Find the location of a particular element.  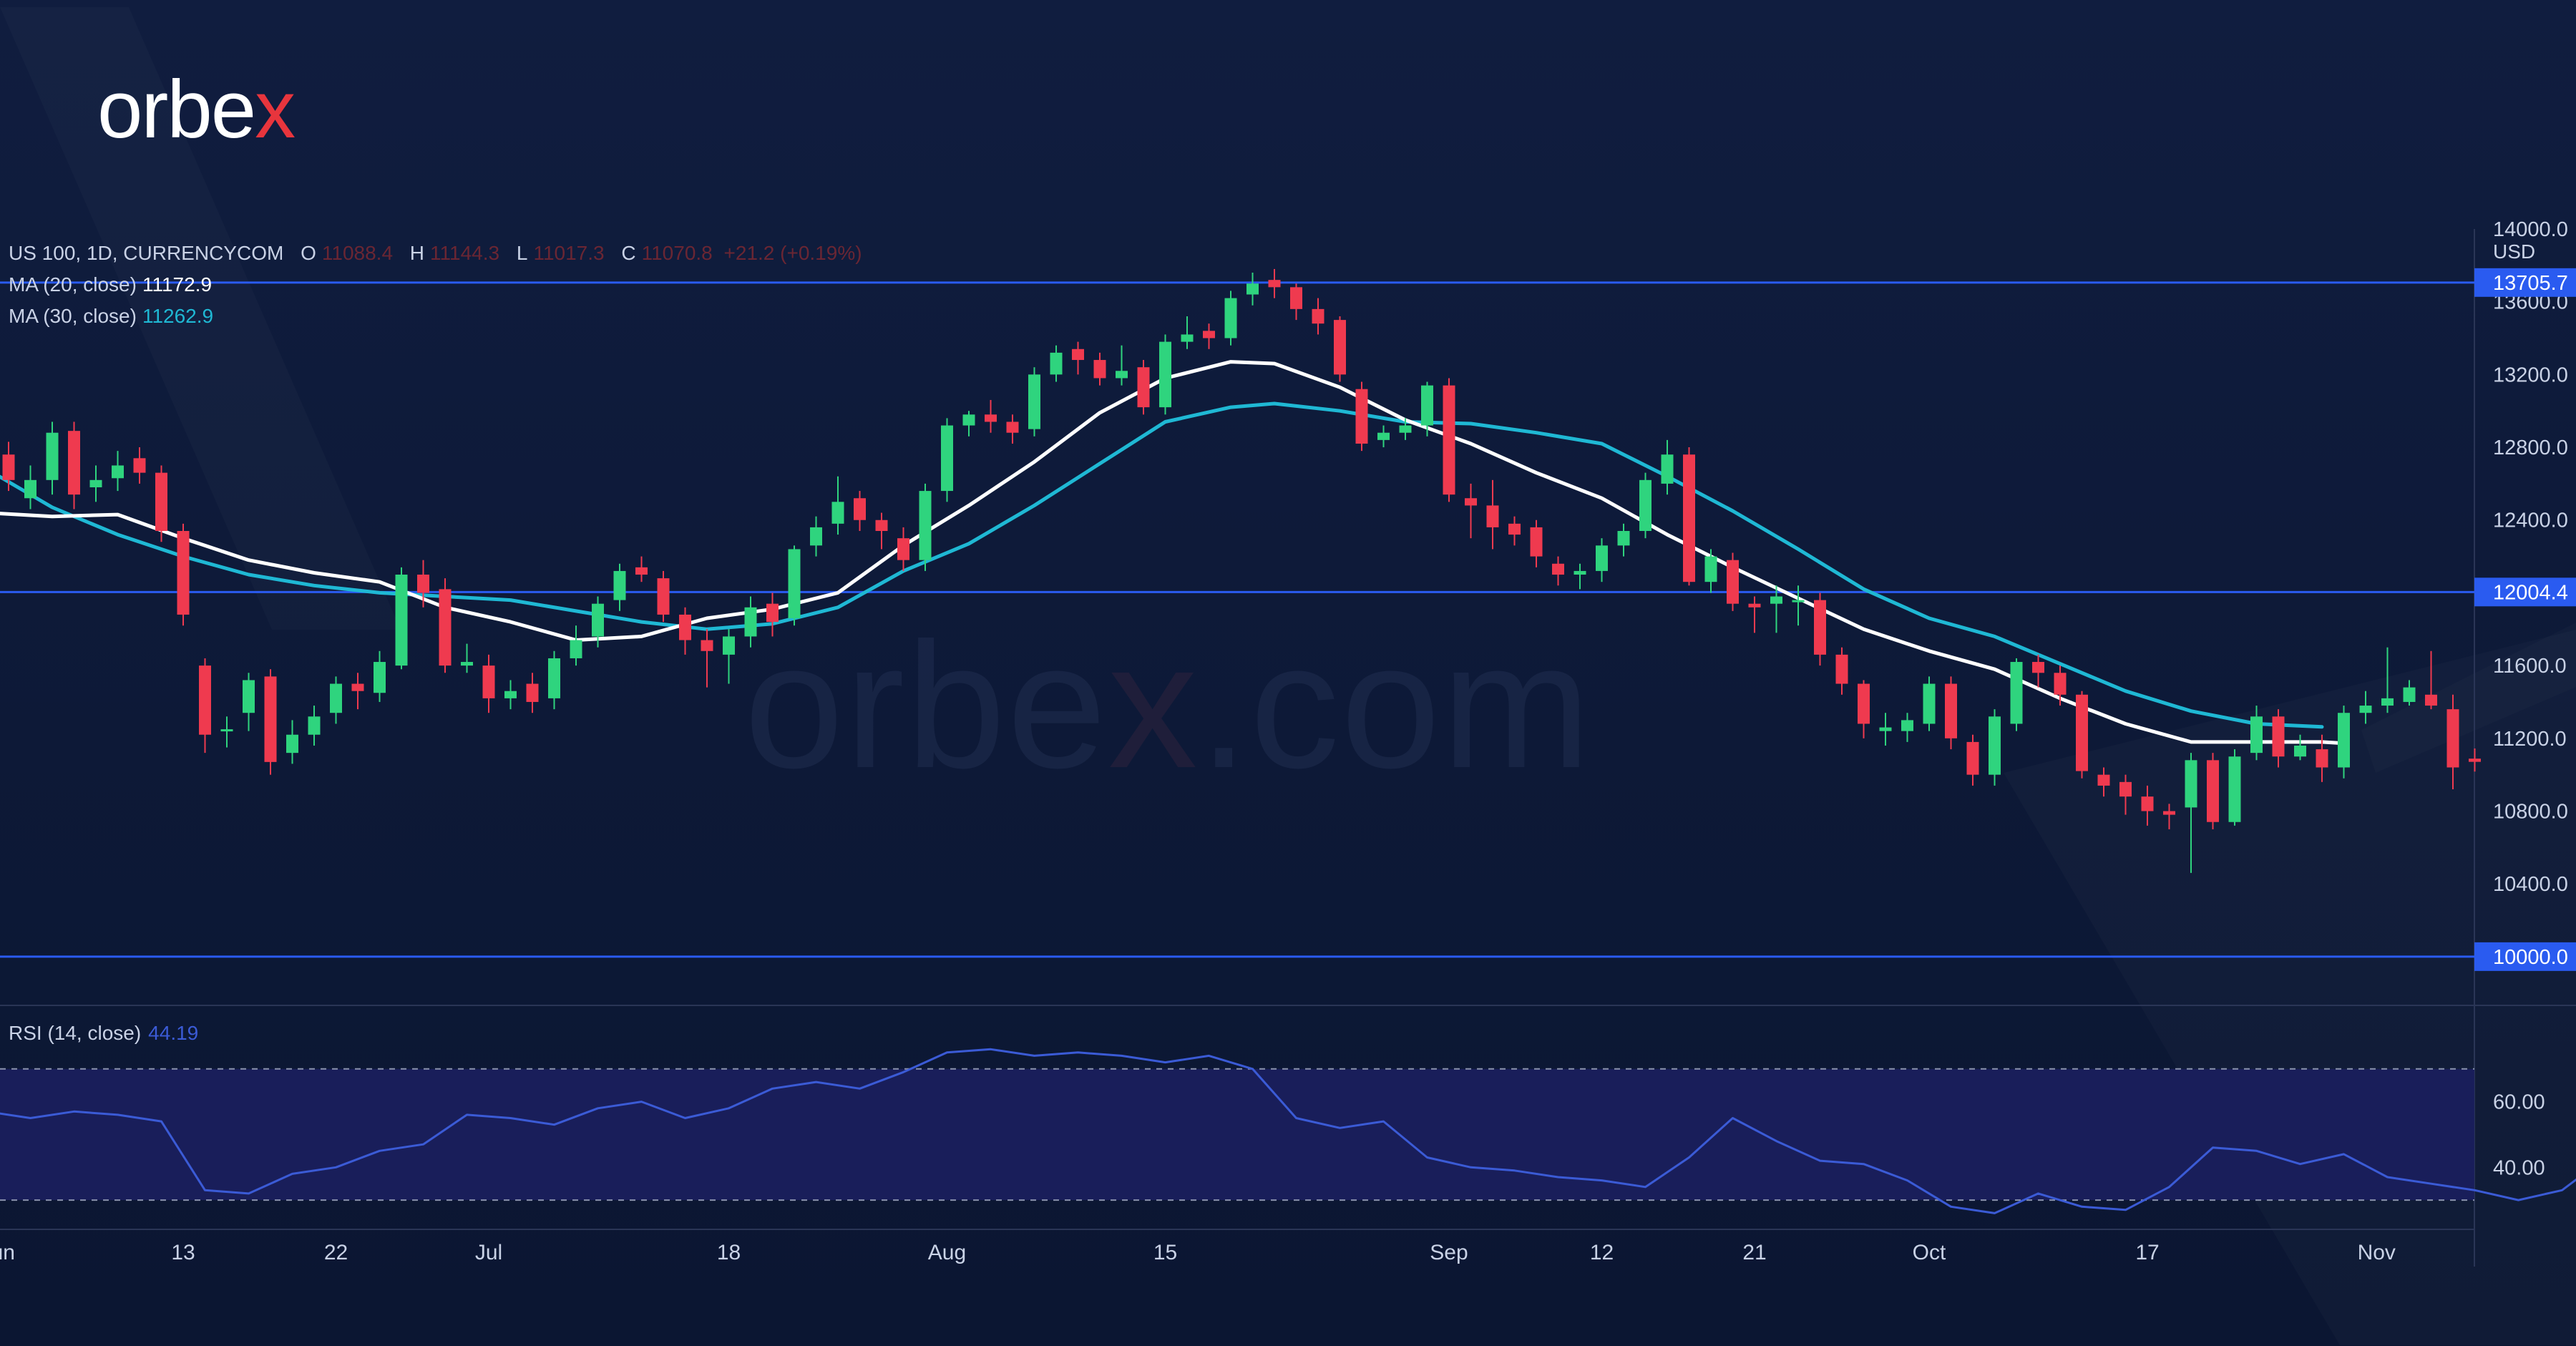

ma20-legend: MA (20, close) 11172.9 is located at coordinates (110, 284).